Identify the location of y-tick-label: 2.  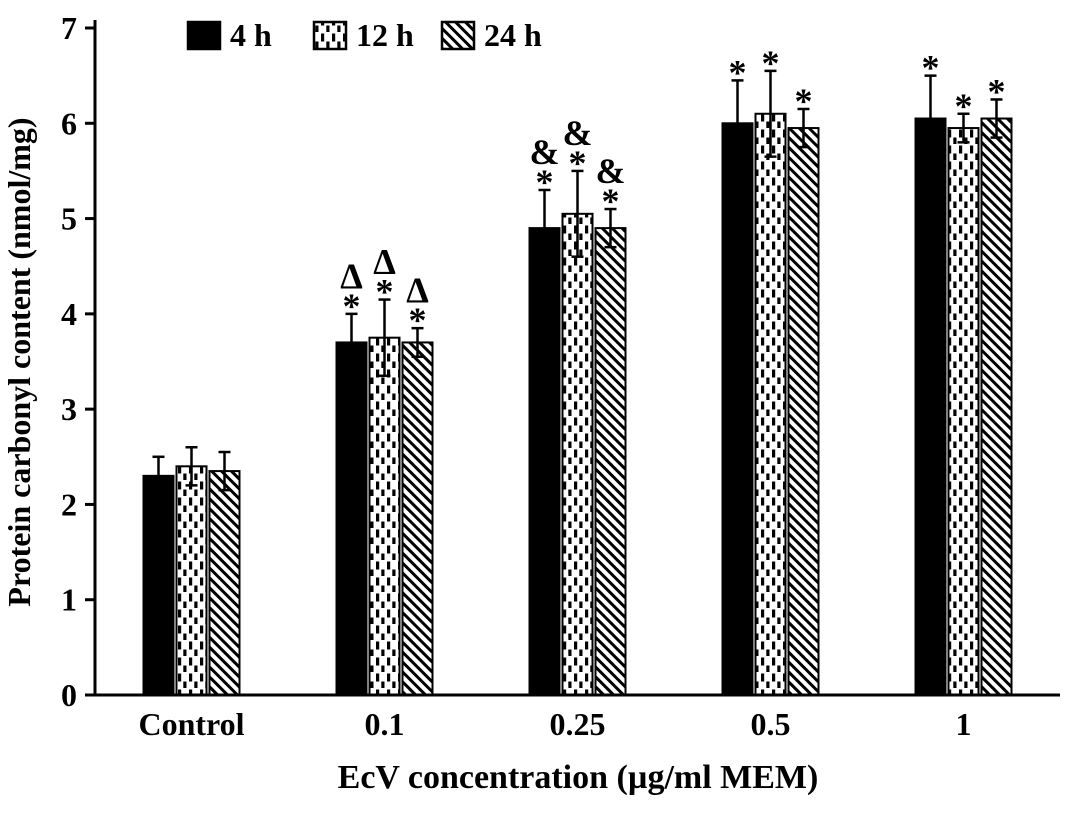
(69, 504).